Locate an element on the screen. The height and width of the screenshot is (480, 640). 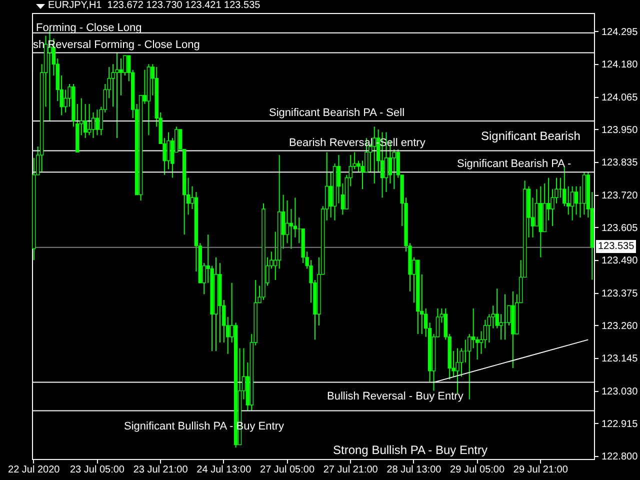
y-tick-label: 123.030 is located at coordinates (620, 392).